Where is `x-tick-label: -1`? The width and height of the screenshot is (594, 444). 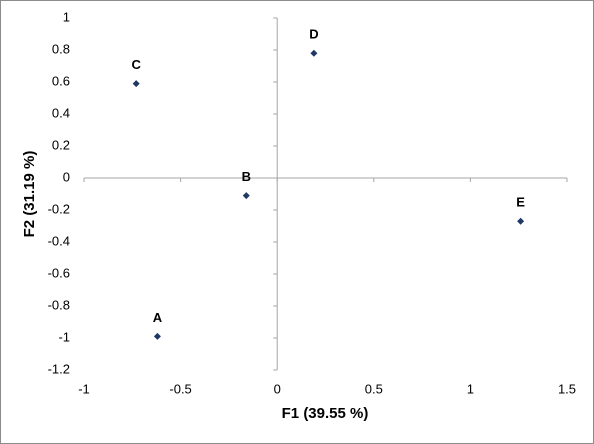 x-tick-label: -1 is located at coordinates (84, 388).